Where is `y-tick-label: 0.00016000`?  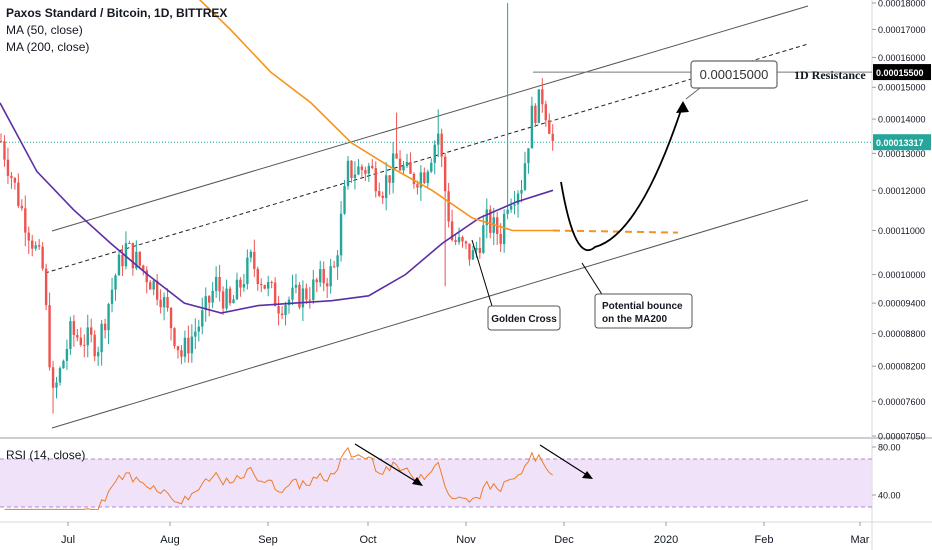
y-tick-label: 0.00016000 is located at coordinates (902, 58).